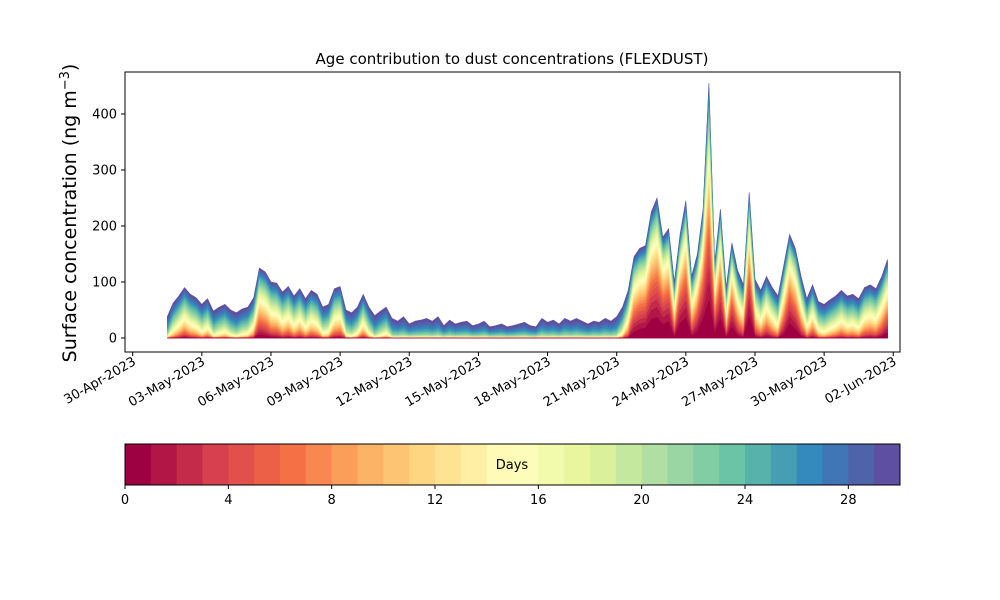  I want to click on y-tick-label: 300, so click(104, 171).